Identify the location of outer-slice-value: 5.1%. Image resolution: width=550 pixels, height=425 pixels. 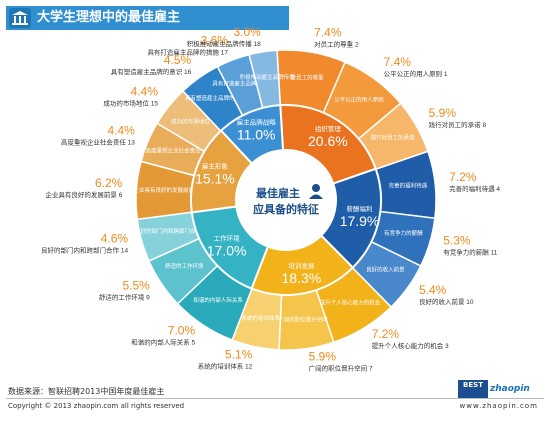
(239, 354).